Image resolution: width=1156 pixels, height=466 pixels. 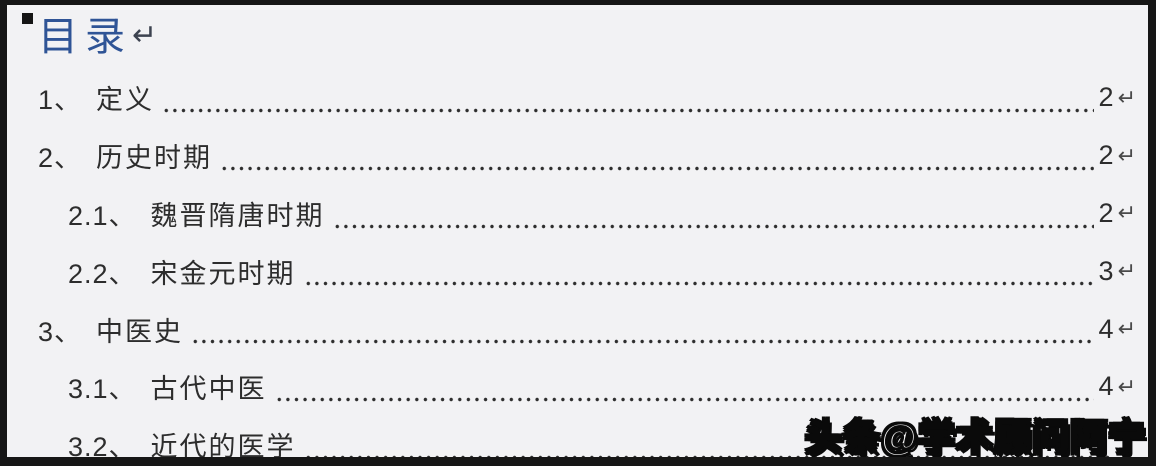 What do you see at coordinates (60, 331) in the screenshot?
I see `toc-entry-number: 3、` at bounding box center [60, 331].